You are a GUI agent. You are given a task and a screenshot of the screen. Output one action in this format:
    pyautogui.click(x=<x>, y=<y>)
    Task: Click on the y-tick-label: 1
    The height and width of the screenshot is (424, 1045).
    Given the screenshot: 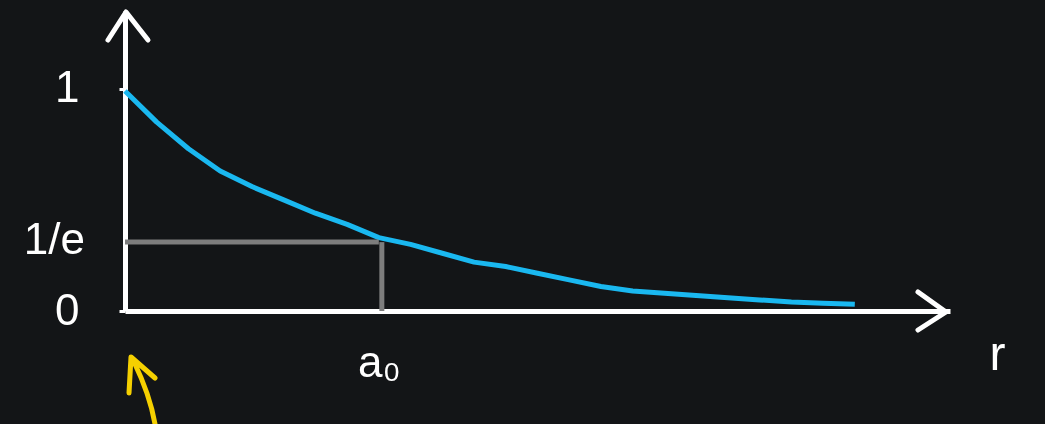 What is the action you would take?
    pyautogui.click(x=67, y=87)
    